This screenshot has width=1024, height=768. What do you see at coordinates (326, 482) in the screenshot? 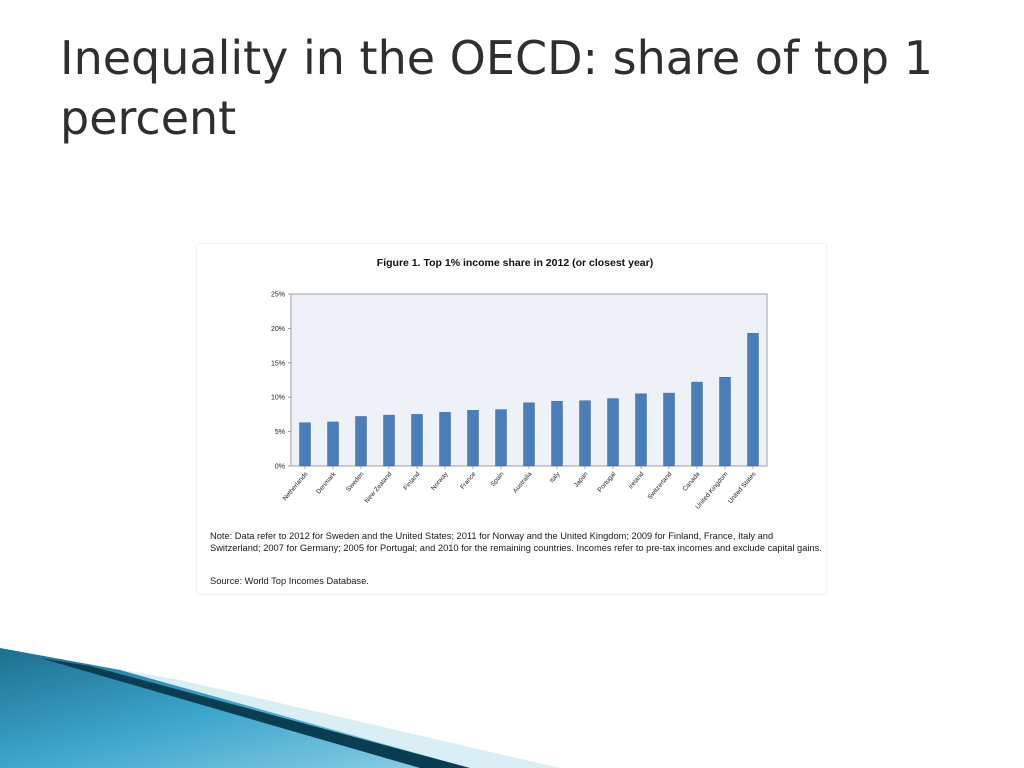
I see `x-tick-label: Denmark` at bounding box center [326, 482].